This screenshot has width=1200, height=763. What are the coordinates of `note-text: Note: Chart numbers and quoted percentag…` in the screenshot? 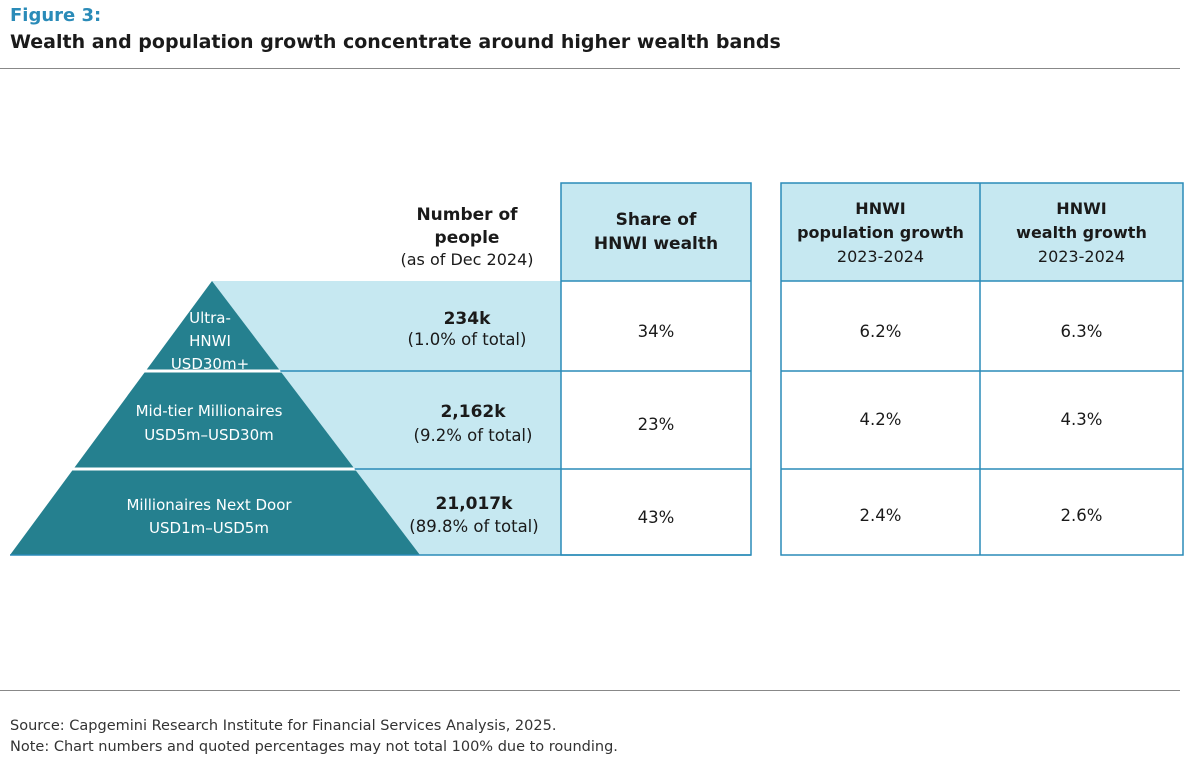 It's located at (314, 747).